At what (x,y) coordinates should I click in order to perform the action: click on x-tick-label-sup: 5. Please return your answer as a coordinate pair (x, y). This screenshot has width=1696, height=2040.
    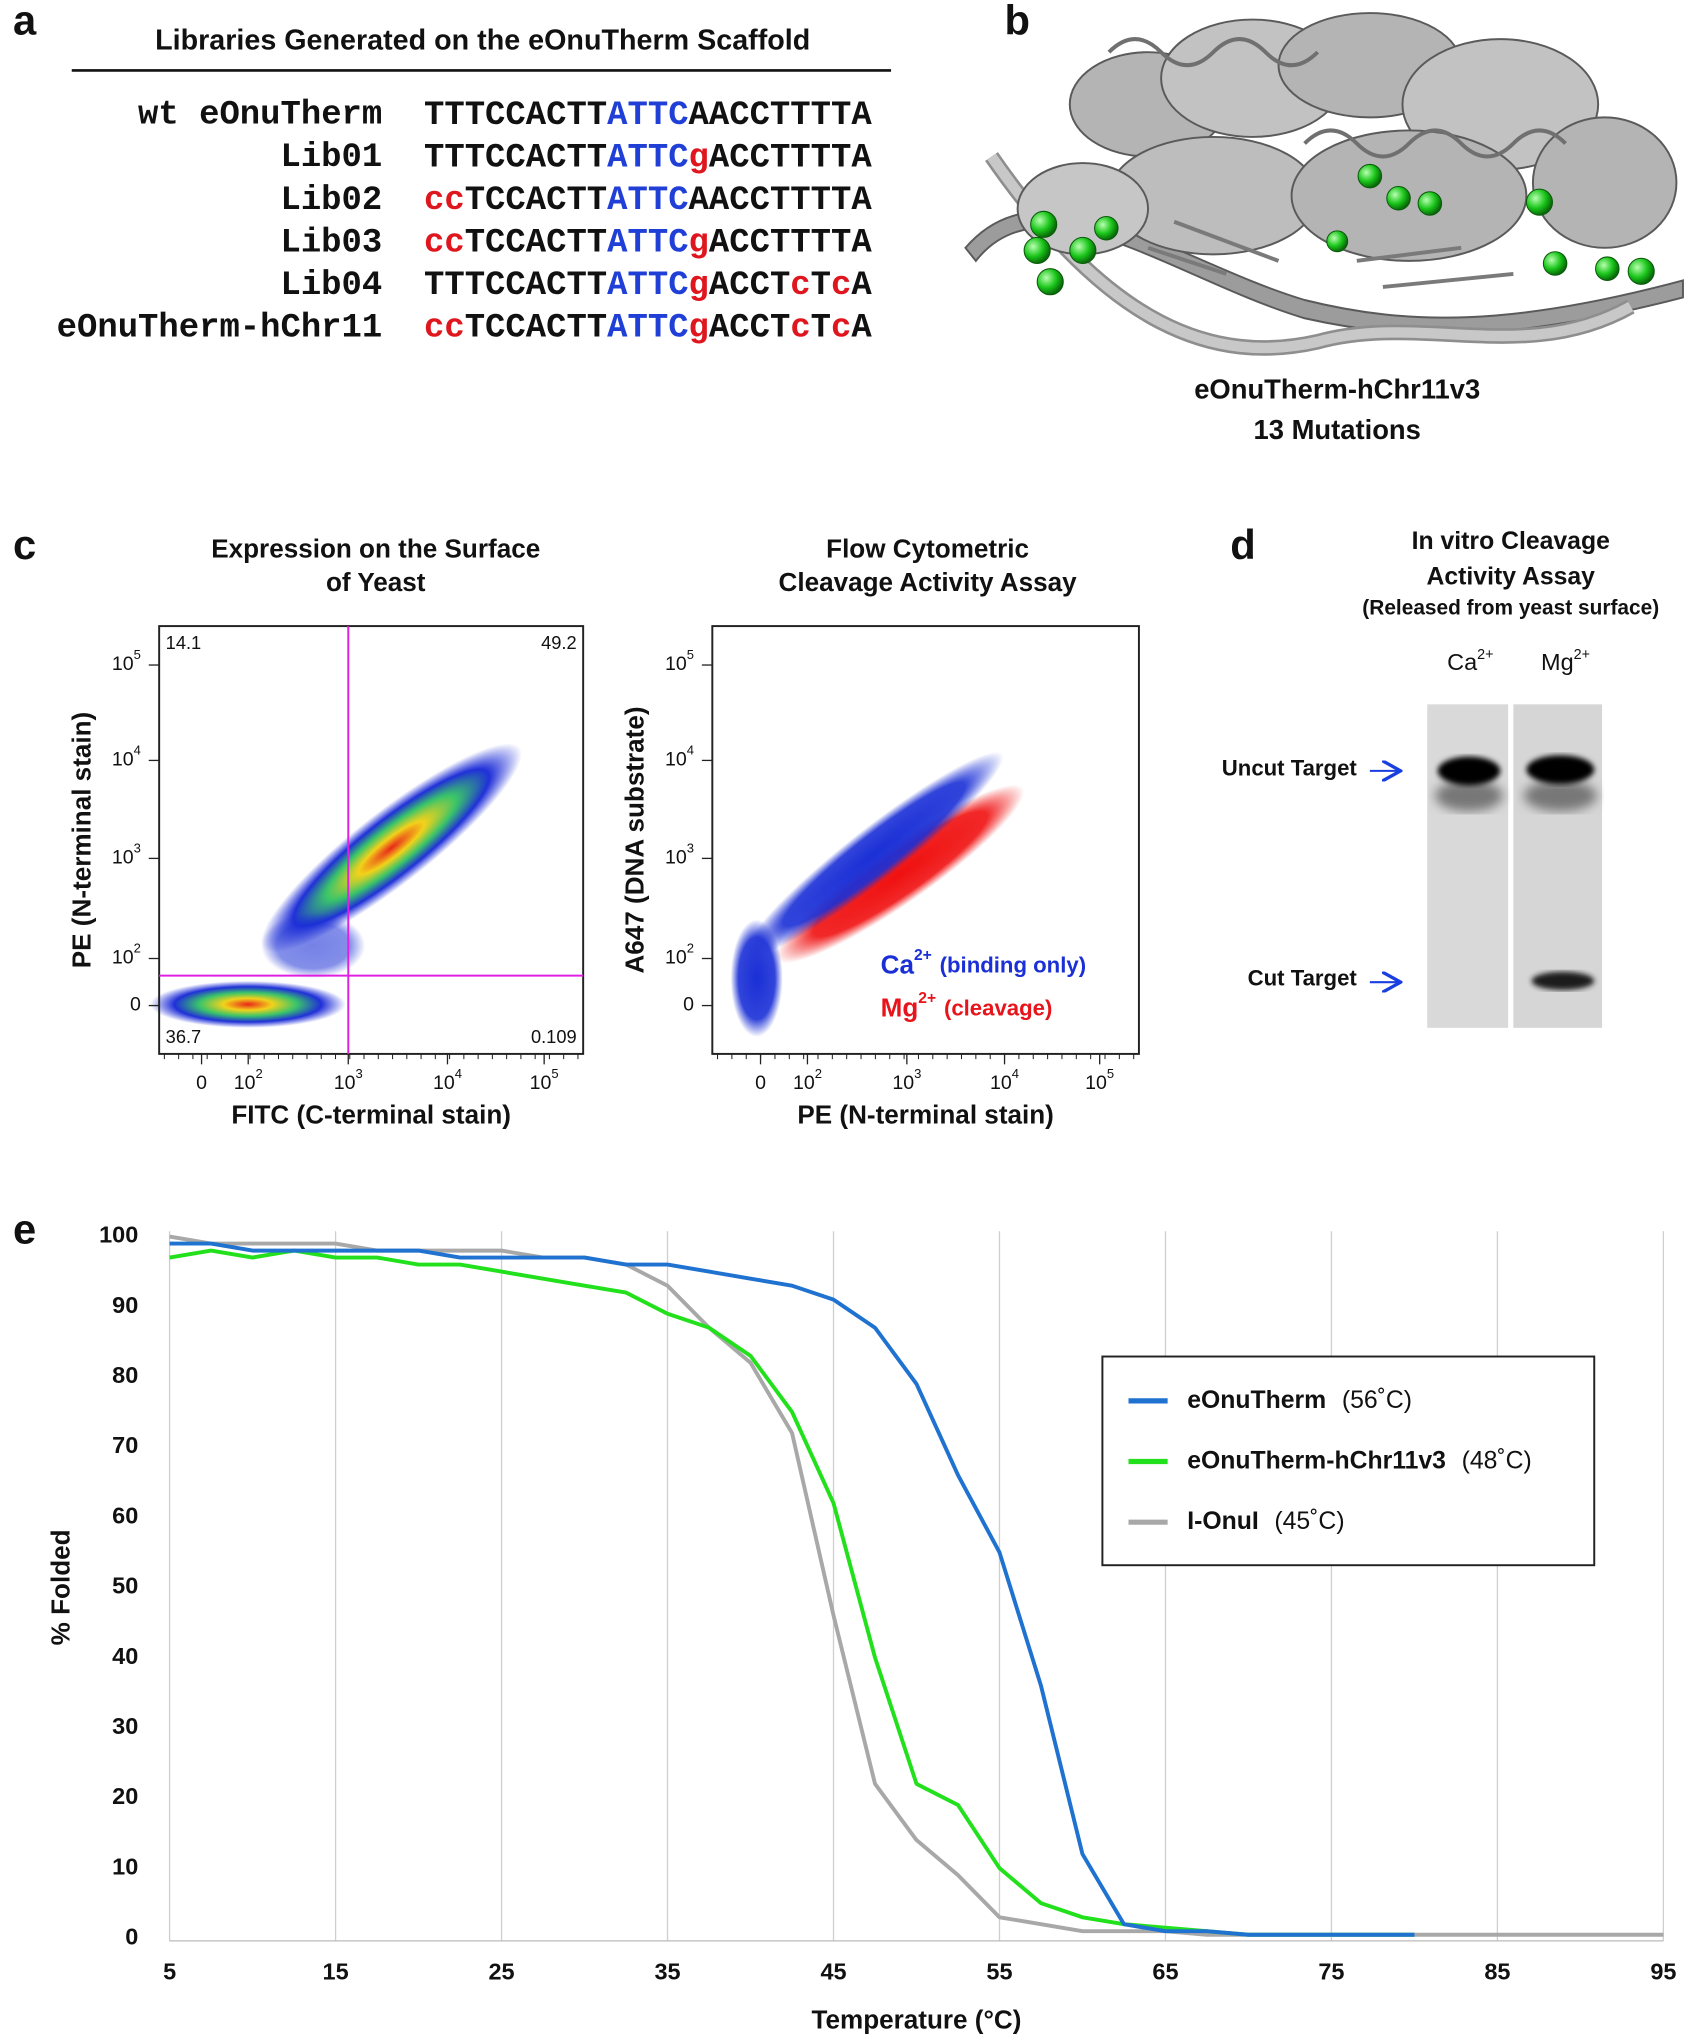
    Looking at the image, I should click on (1110, 1073).